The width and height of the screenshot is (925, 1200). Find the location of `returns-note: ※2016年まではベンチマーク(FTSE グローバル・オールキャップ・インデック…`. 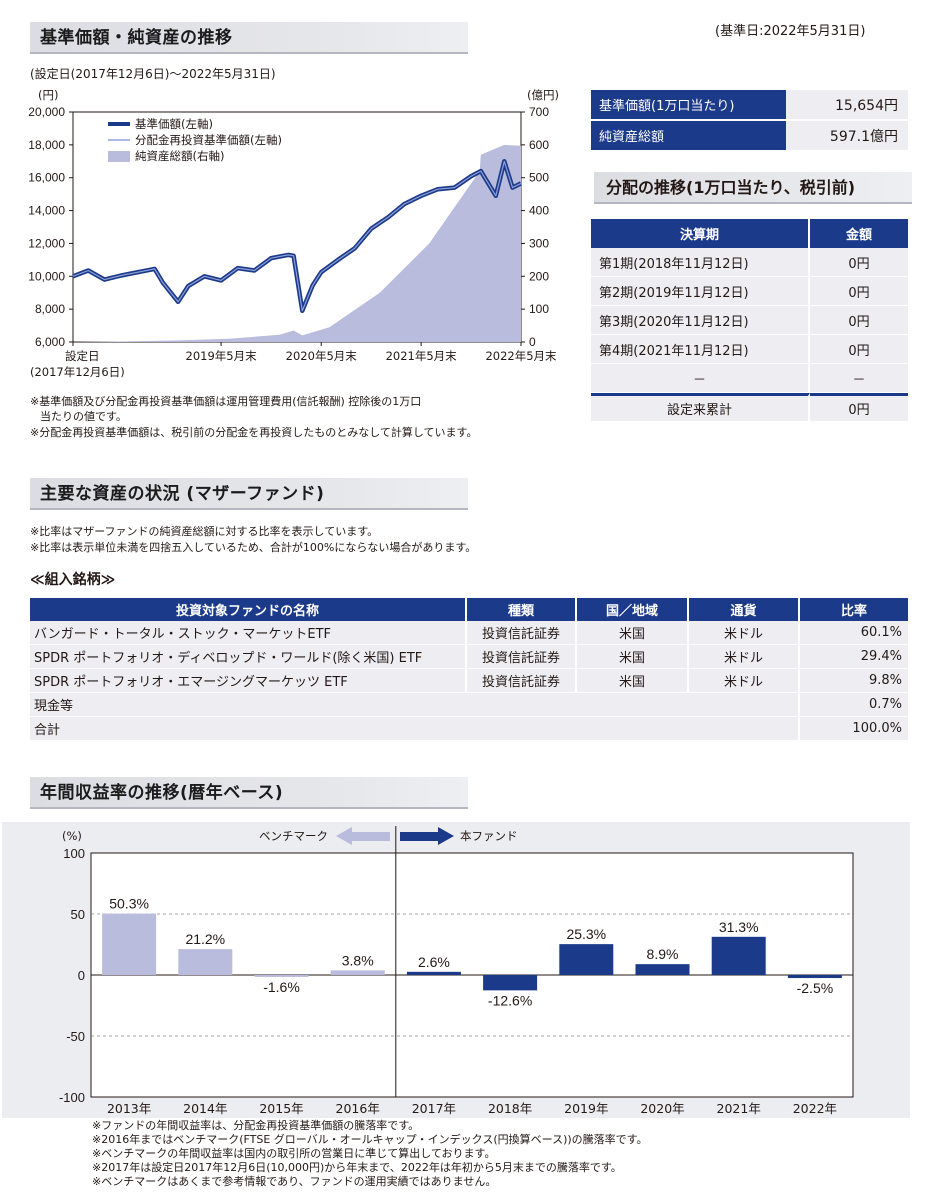

returns-note: ※2016年まではベンチマーク(FTSE グローバル・オールキャップ・インデック… is located at coordinates (370, 1139).